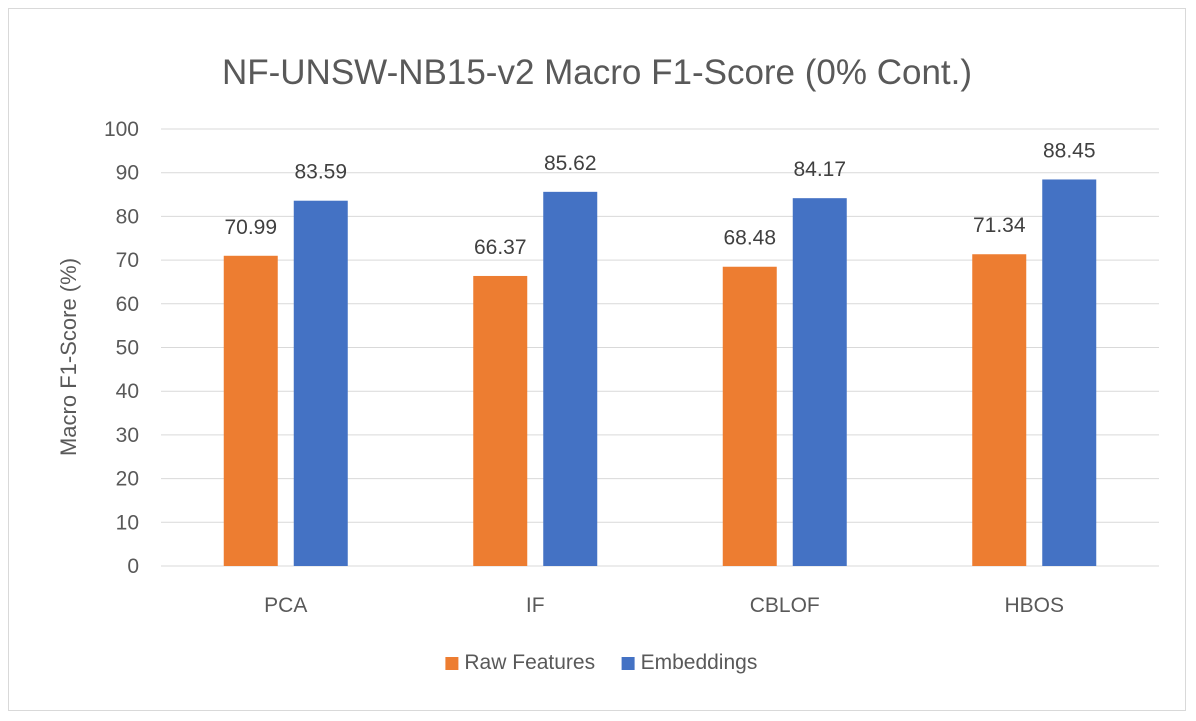 This screenshot has width=1196, height=721. I want to click on x-category-label: CBLOF, so click(785, 605).